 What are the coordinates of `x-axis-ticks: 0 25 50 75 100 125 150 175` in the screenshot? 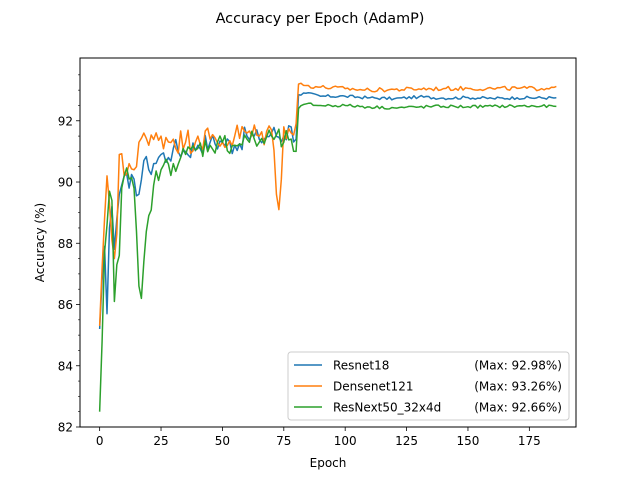 It's located at (318, 437).